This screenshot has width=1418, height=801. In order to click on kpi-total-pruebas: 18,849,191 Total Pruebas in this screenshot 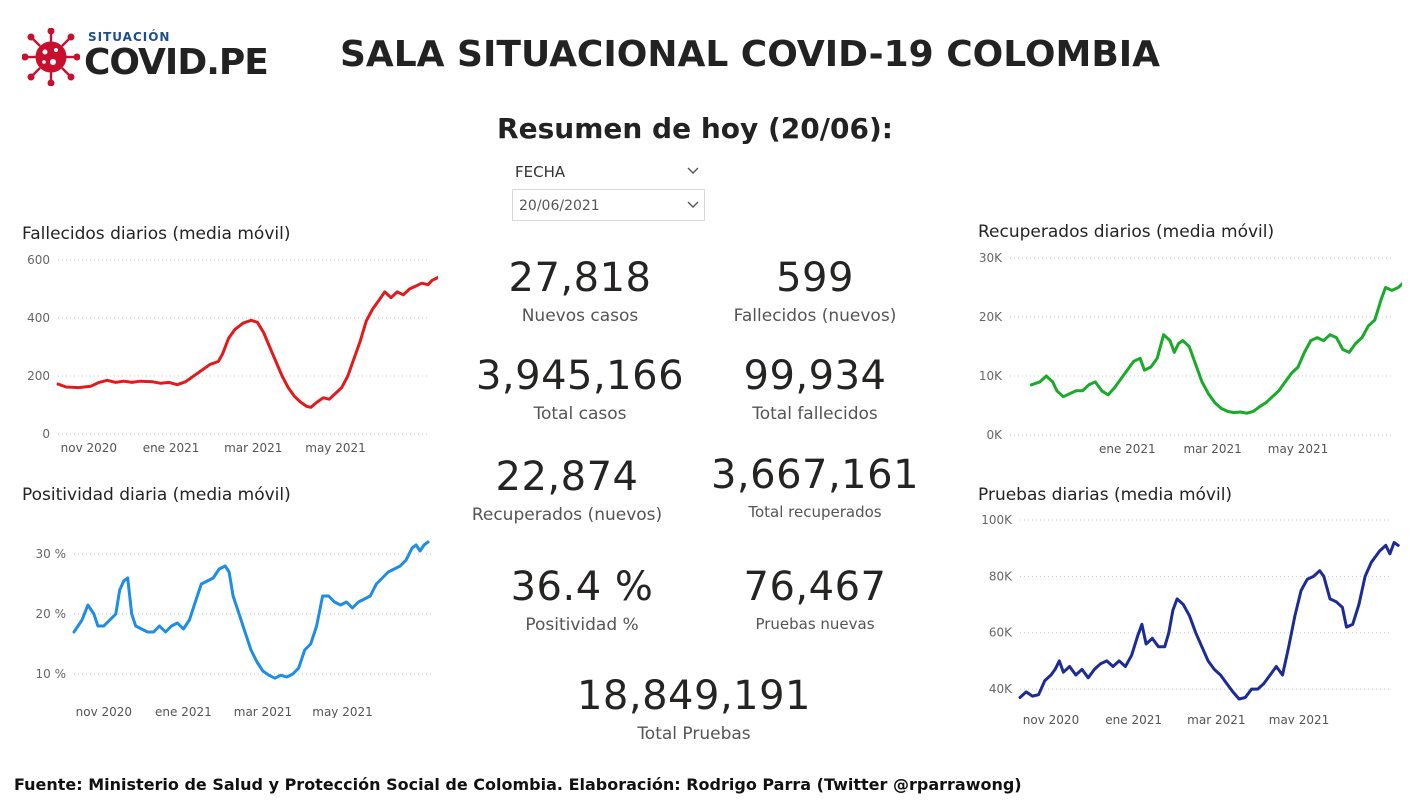, I will do `click(694, 709)`.